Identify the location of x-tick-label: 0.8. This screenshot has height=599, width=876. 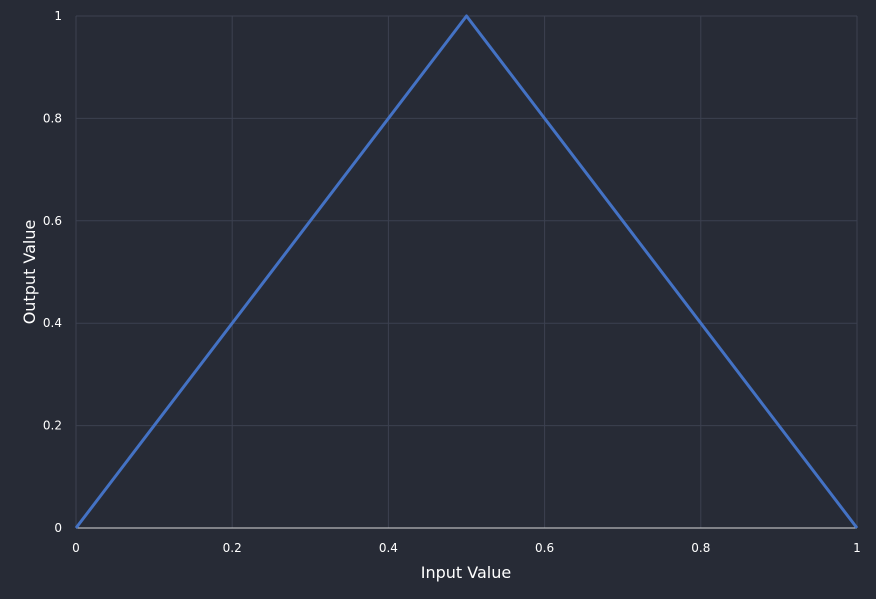
(700, 548).